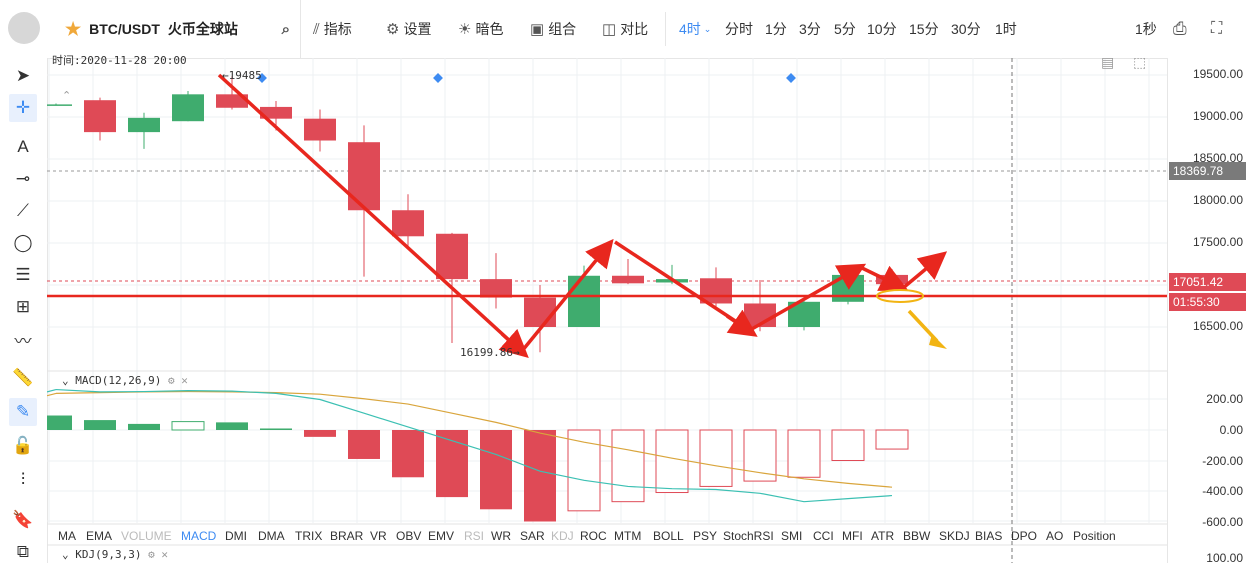 This screenshot has height=566, width=1246. What do you see at coordinates (1140, 62) in the screenshot?
I see `panel-expand-icon: ⬚` at bounding box center [1140, 62].